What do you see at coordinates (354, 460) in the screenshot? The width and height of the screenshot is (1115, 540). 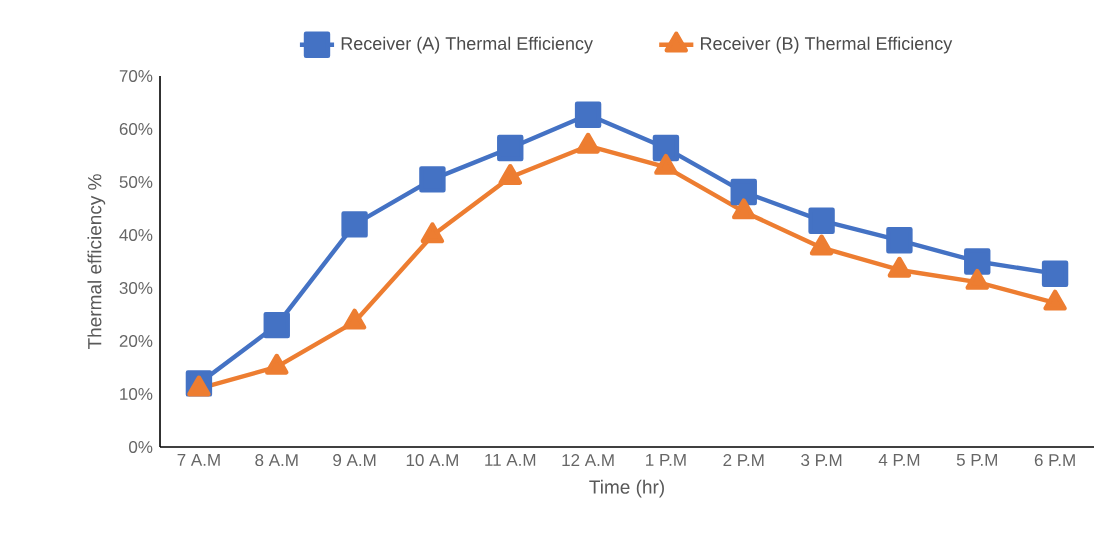 I see `x-tick-label: 9 A.M` at bounding box center [354, 460].